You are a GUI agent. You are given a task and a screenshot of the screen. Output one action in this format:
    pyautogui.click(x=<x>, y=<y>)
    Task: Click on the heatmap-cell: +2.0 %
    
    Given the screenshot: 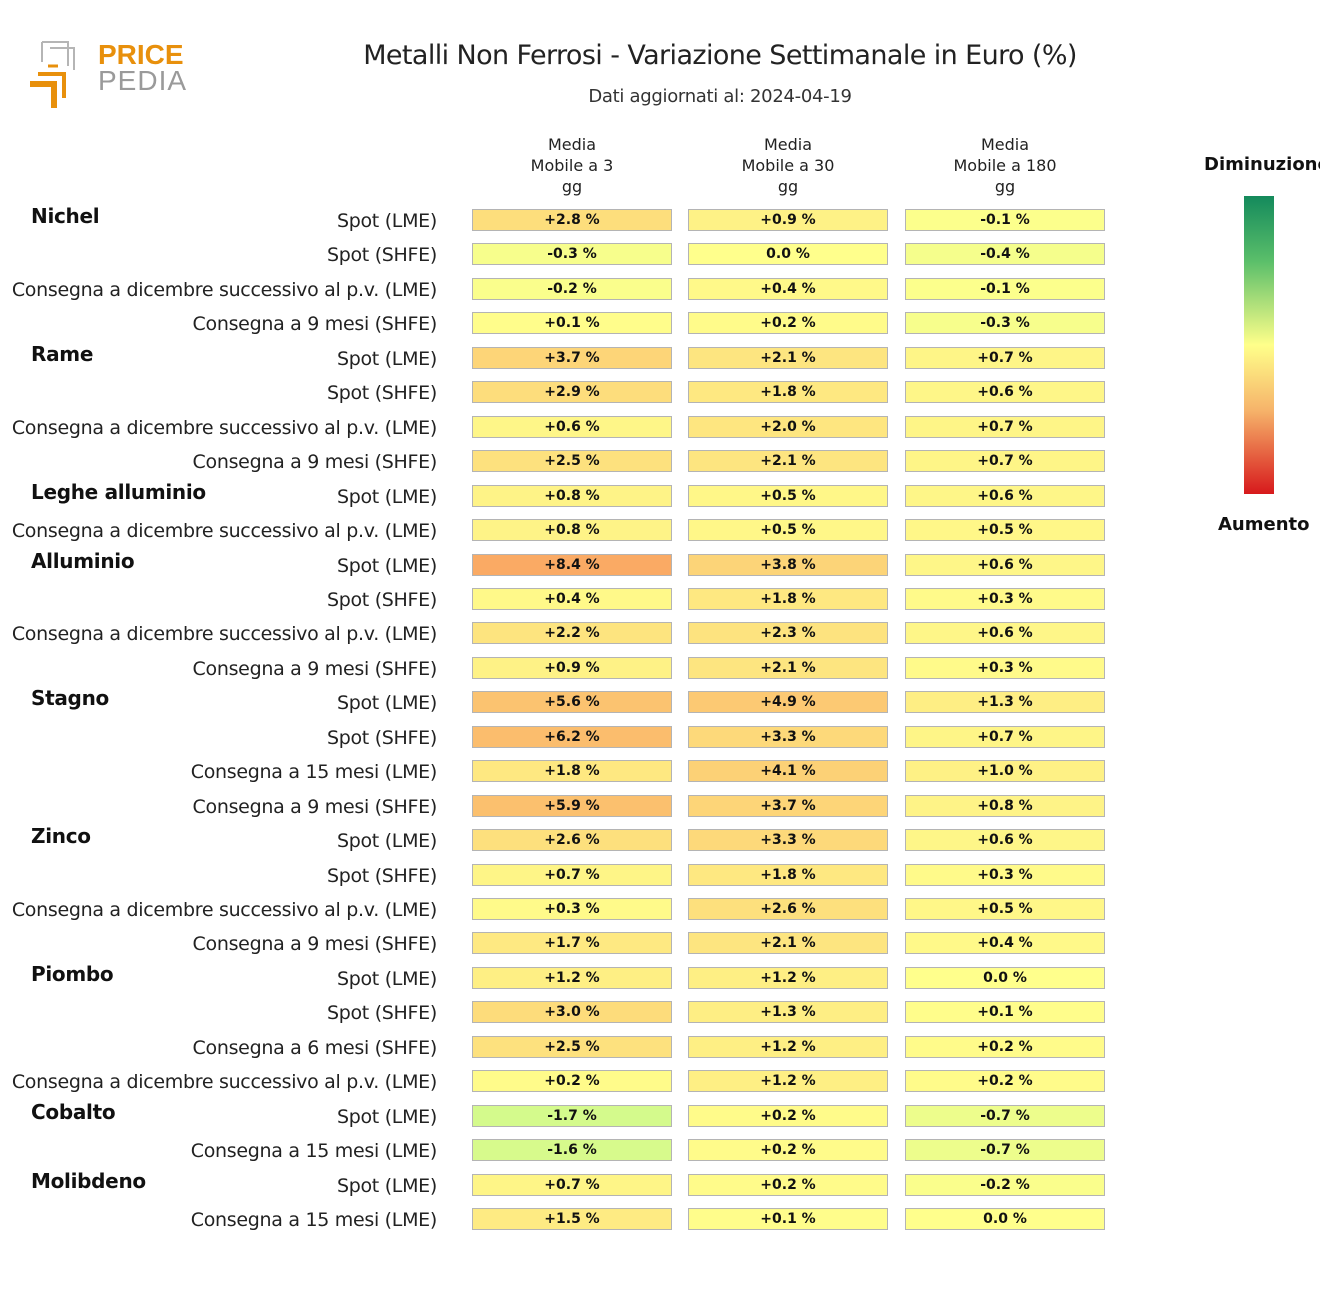 What is the action you would take?
    pyautogui.click(x=788, y=426)
    